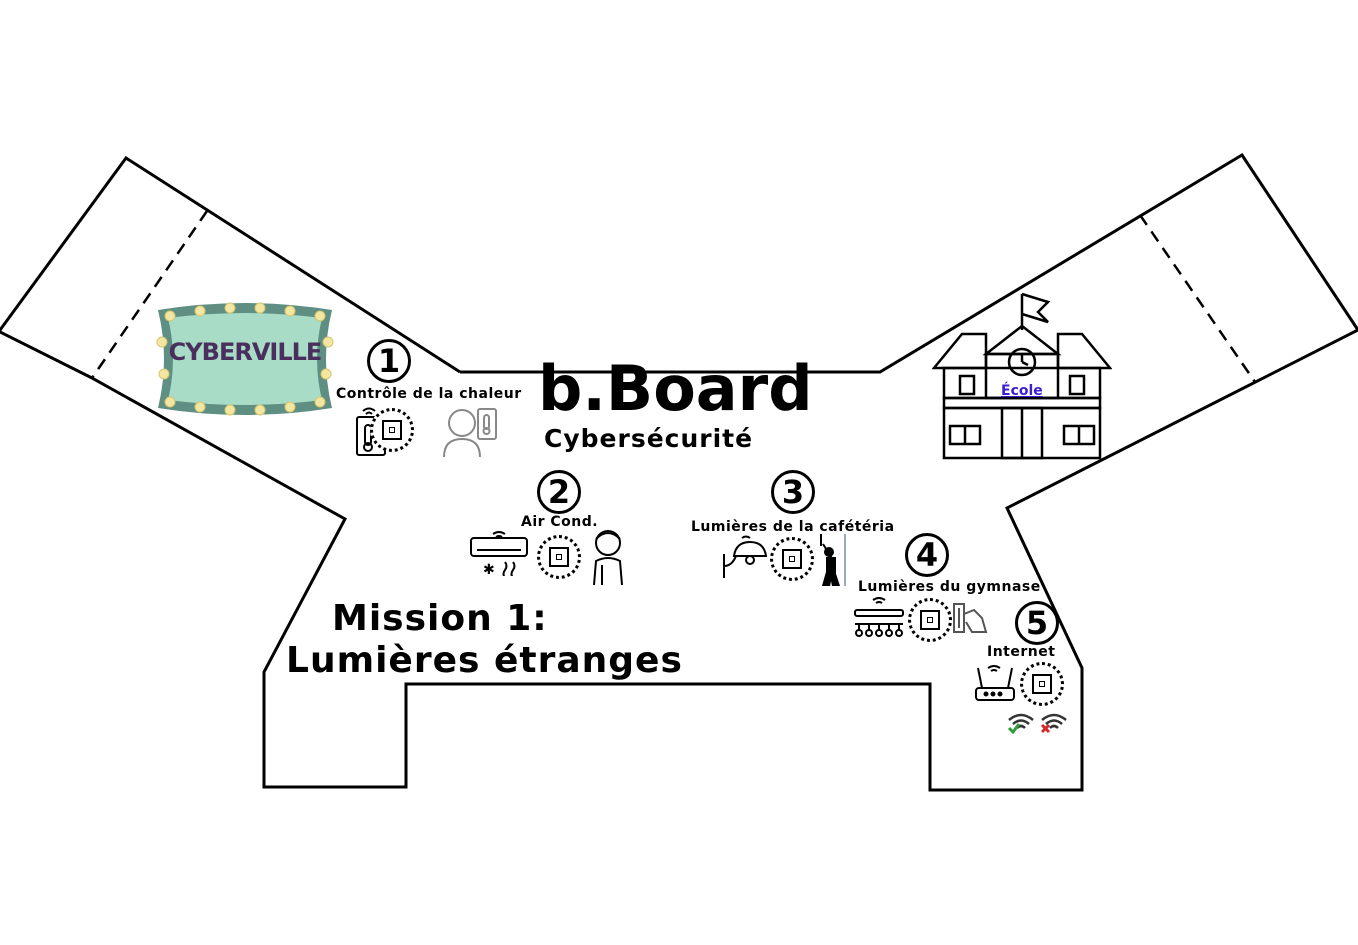  Describe the element at coordinates (560, 522) in the screenshot. I see `zone-2-label: Air Cond.` at that location.